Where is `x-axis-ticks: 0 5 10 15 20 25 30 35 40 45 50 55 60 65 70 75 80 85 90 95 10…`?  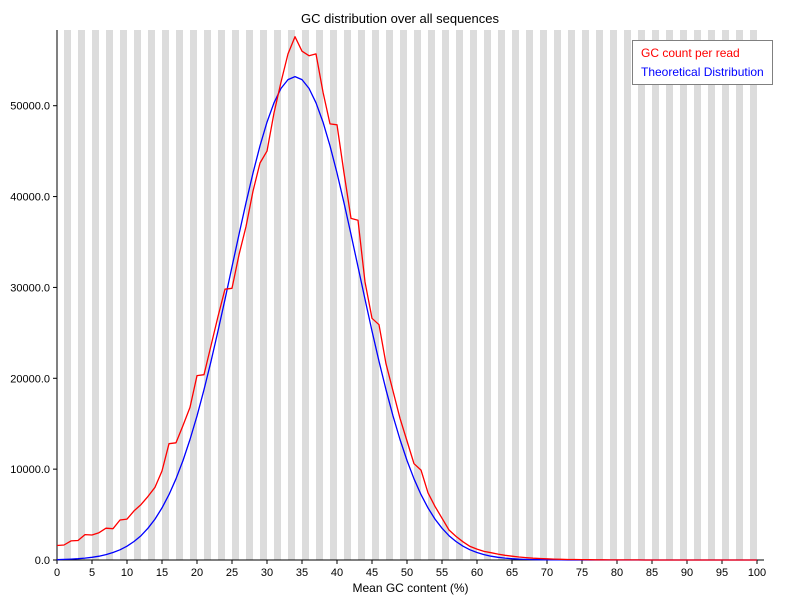
x-axis-ticks: 0 5 10 15 20 25 30 35 40 45 50 55 60 65 70 75 80 85 90 95 10… is located at coordinates (410, 569).